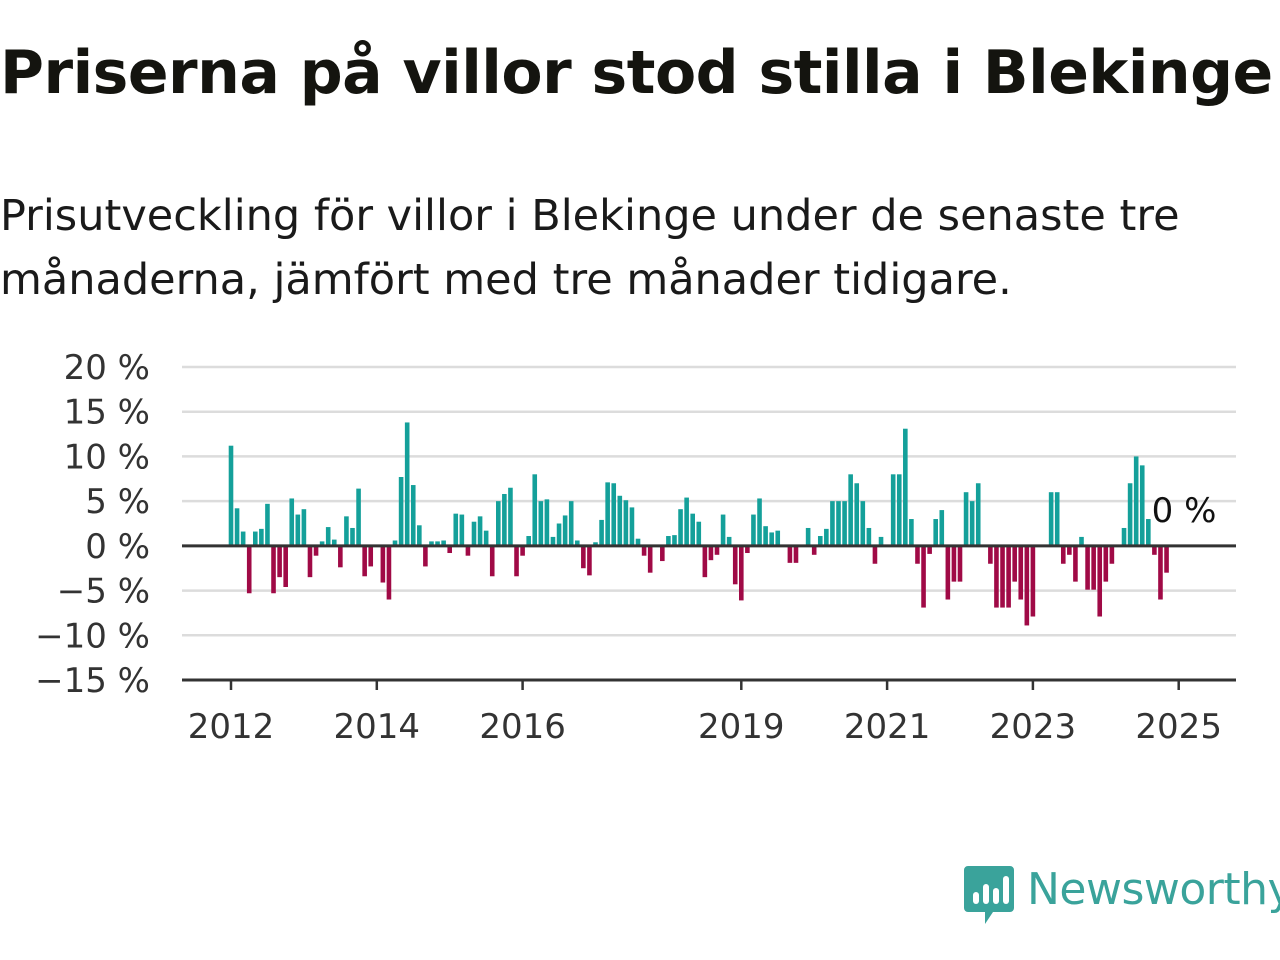  Describe the element at coordinates (709, 613) in the screenshot. I see `axes` at that location.